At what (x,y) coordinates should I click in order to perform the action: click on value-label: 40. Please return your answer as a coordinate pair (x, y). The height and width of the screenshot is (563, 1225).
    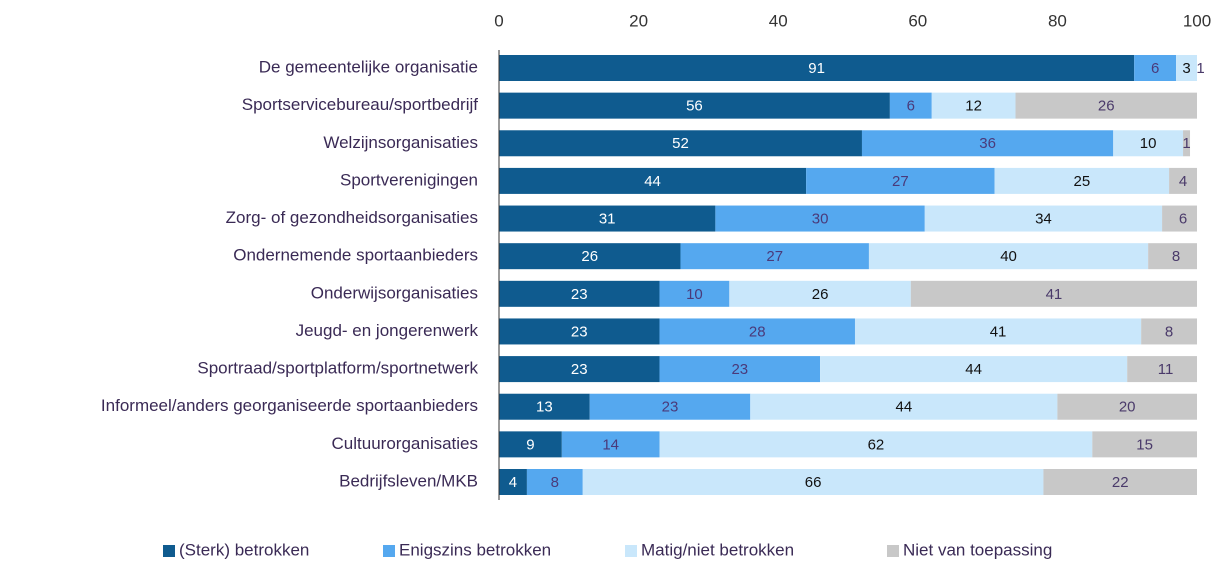
    Looking at the image, I should click on (1008, 256).